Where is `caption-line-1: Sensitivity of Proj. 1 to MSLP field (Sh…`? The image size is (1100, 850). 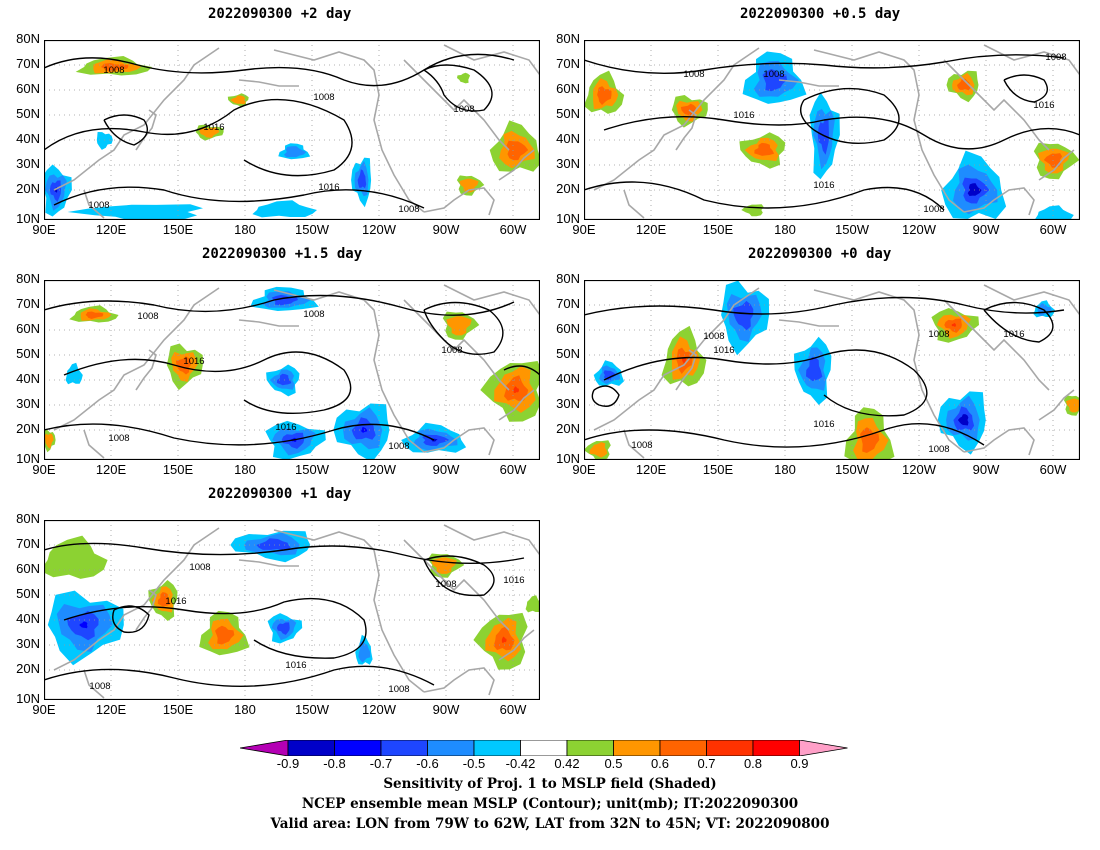 caption-line-1: Sensitivity of Proj. 1 to MSLP field (Sh… is located at coordinates (550, 784).